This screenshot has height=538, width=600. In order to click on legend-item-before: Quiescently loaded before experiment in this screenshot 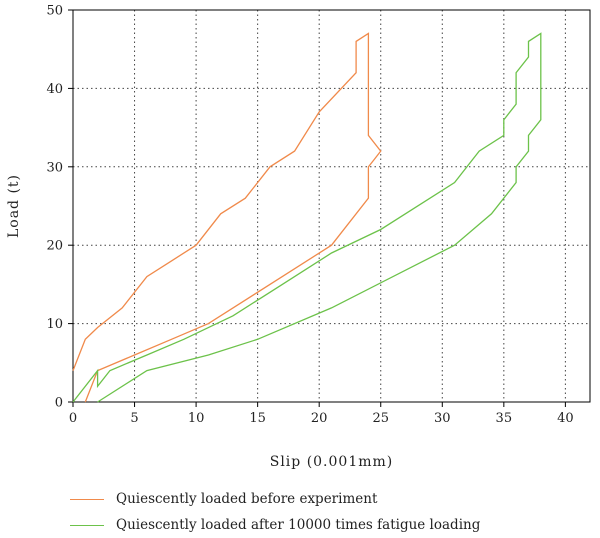, I will do `click(330, 499)`.